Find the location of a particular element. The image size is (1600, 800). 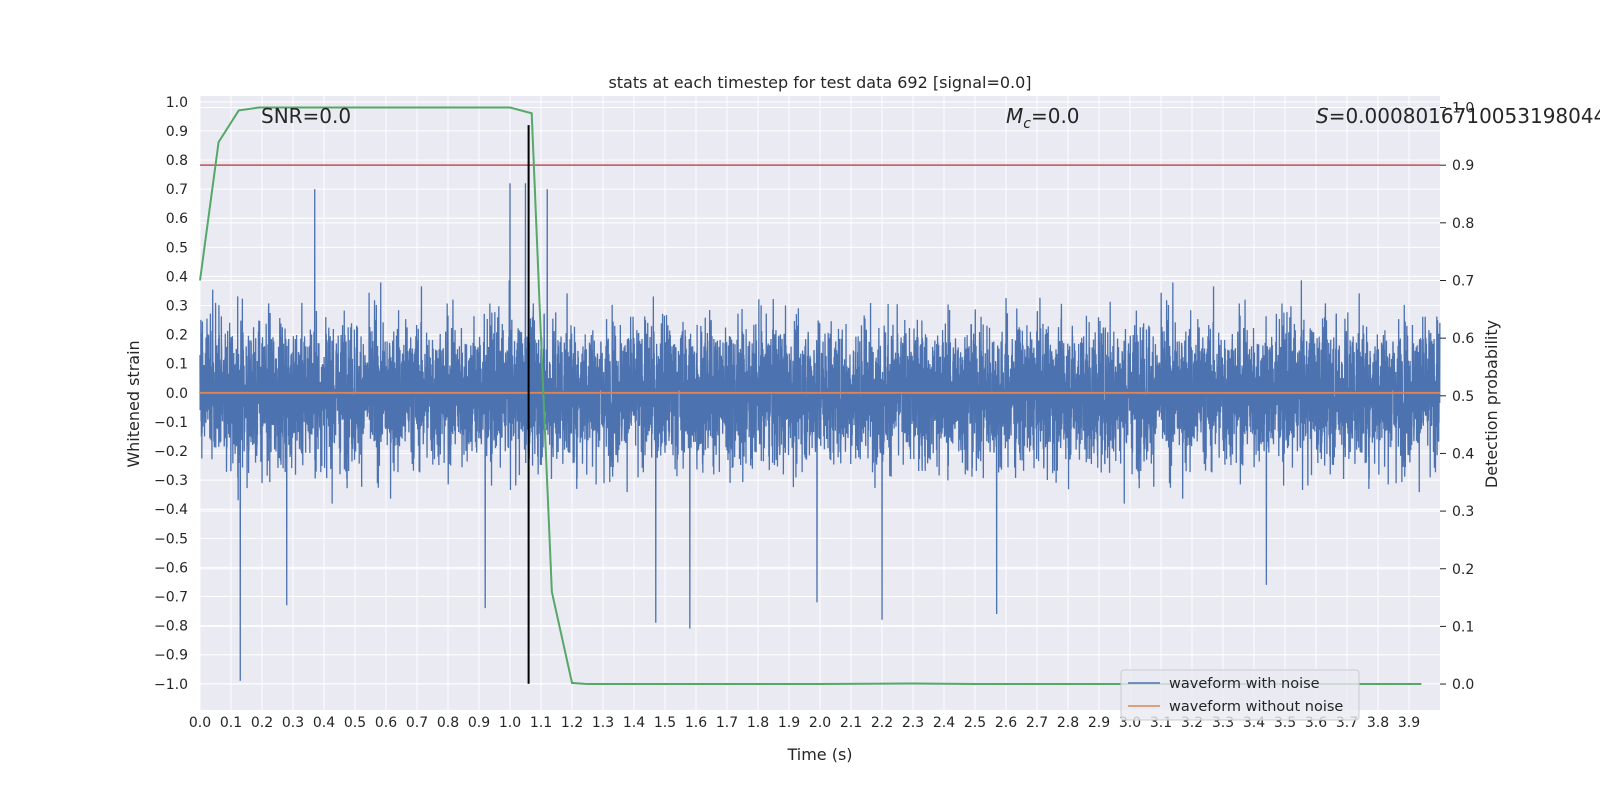

y-tick-label: −0.3 is located at coordinates (171, 481).